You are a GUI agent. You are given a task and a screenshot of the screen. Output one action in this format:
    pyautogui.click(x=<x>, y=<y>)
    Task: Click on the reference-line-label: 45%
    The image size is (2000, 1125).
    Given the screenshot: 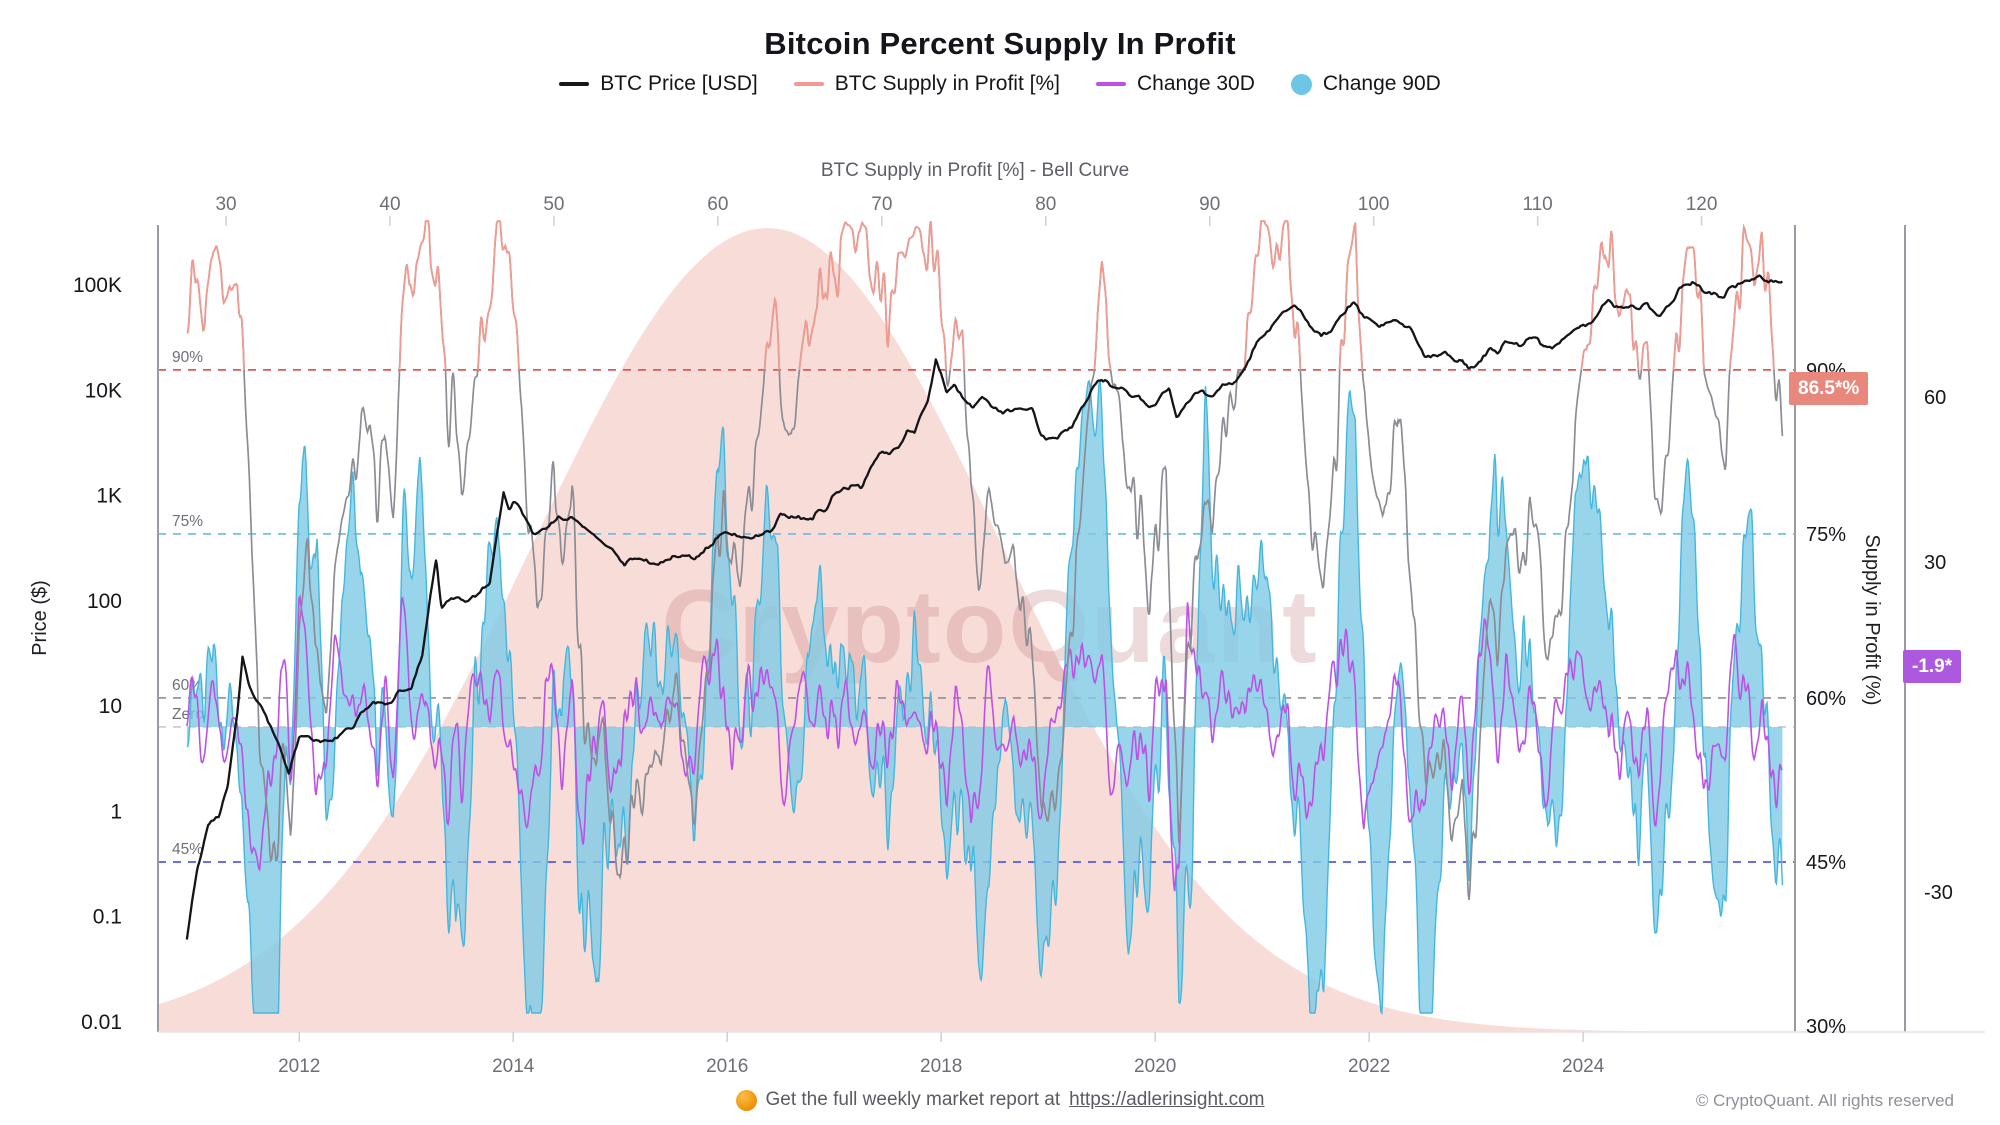 What is the action you would take?
    pyautogui.click(x=187, y=849)
    